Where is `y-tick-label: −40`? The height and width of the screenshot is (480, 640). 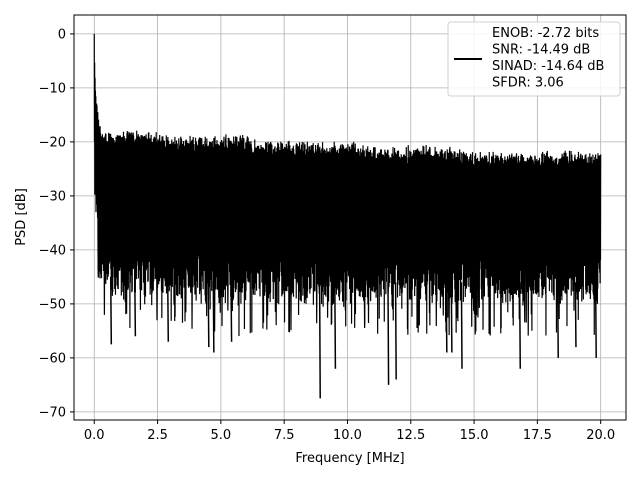
y-tick-label: −40 is located at coordinates (52, 250).